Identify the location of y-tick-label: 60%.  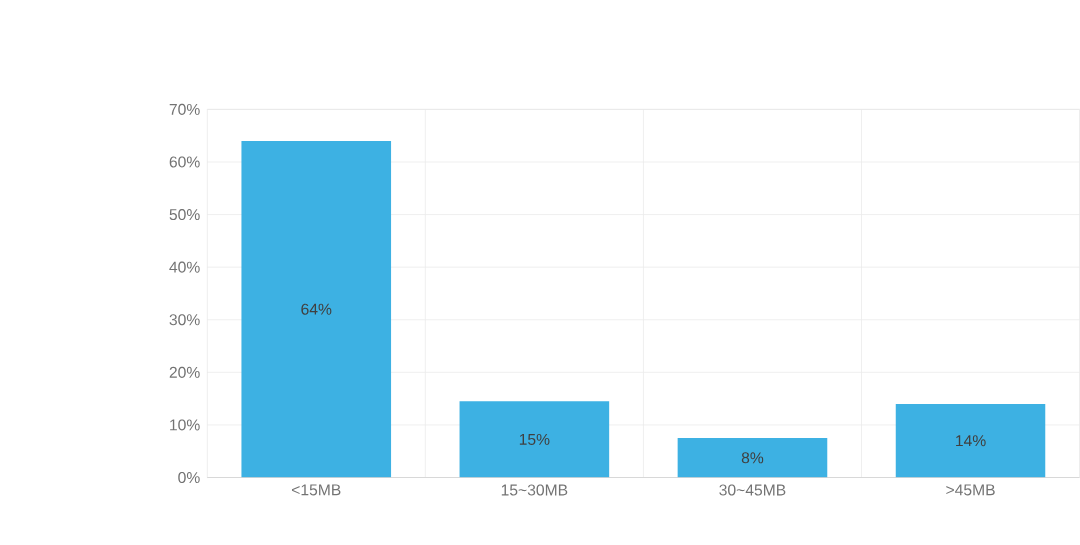
(184, 162).